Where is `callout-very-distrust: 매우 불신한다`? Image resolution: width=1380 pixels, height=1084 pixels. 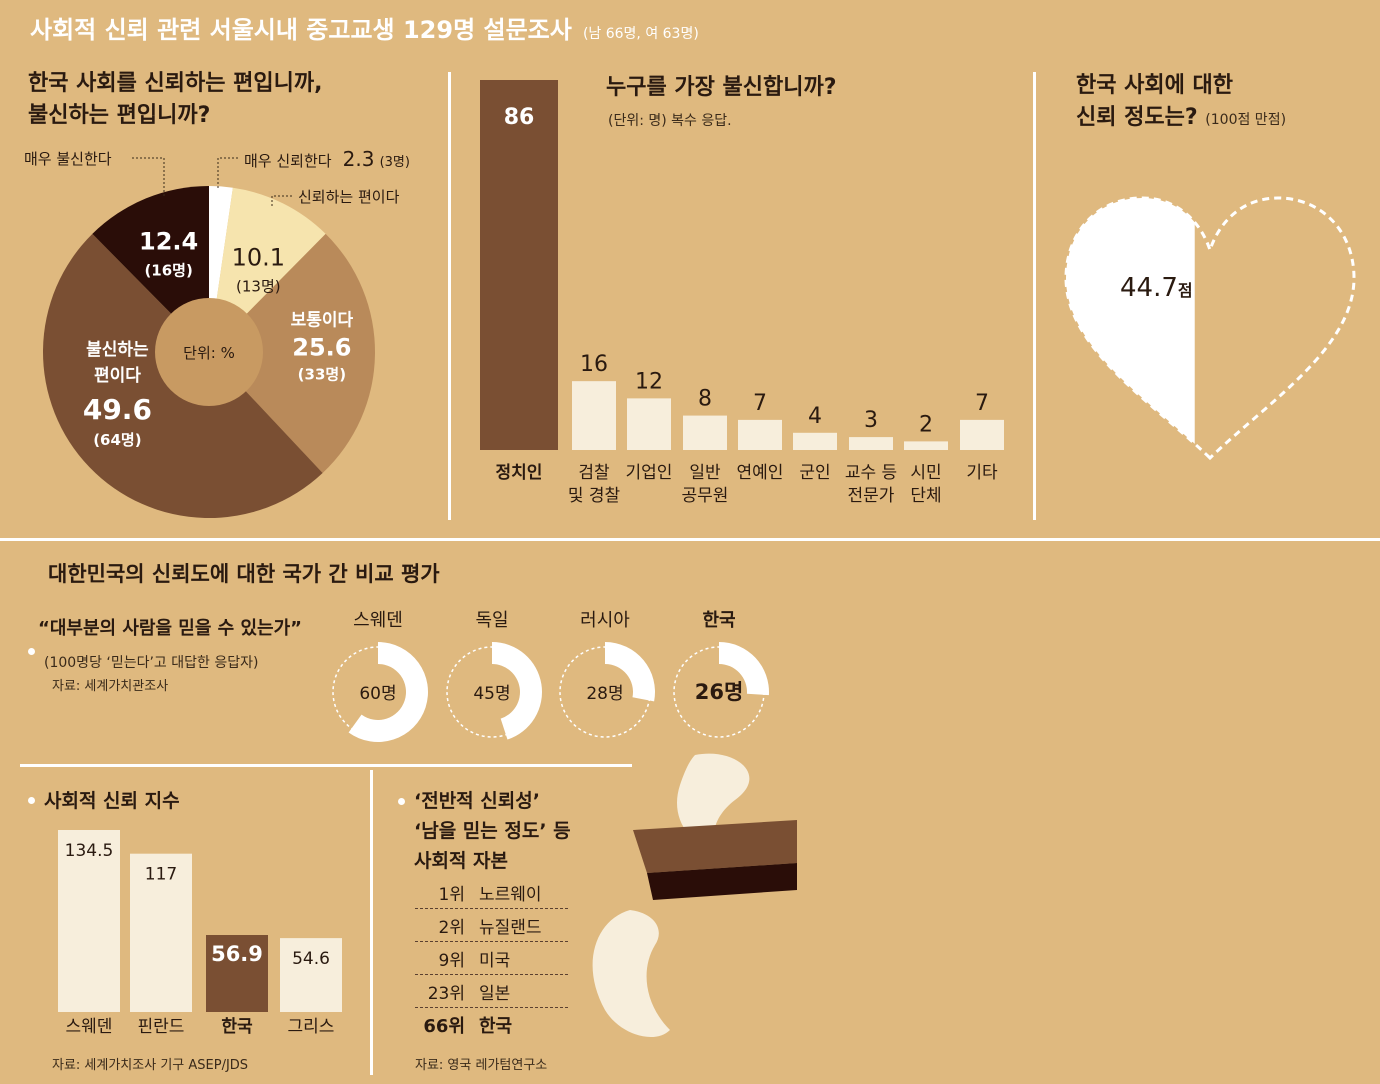 callout-very-distrust: 매우 불신한다 is located at coordinates (68, 159).